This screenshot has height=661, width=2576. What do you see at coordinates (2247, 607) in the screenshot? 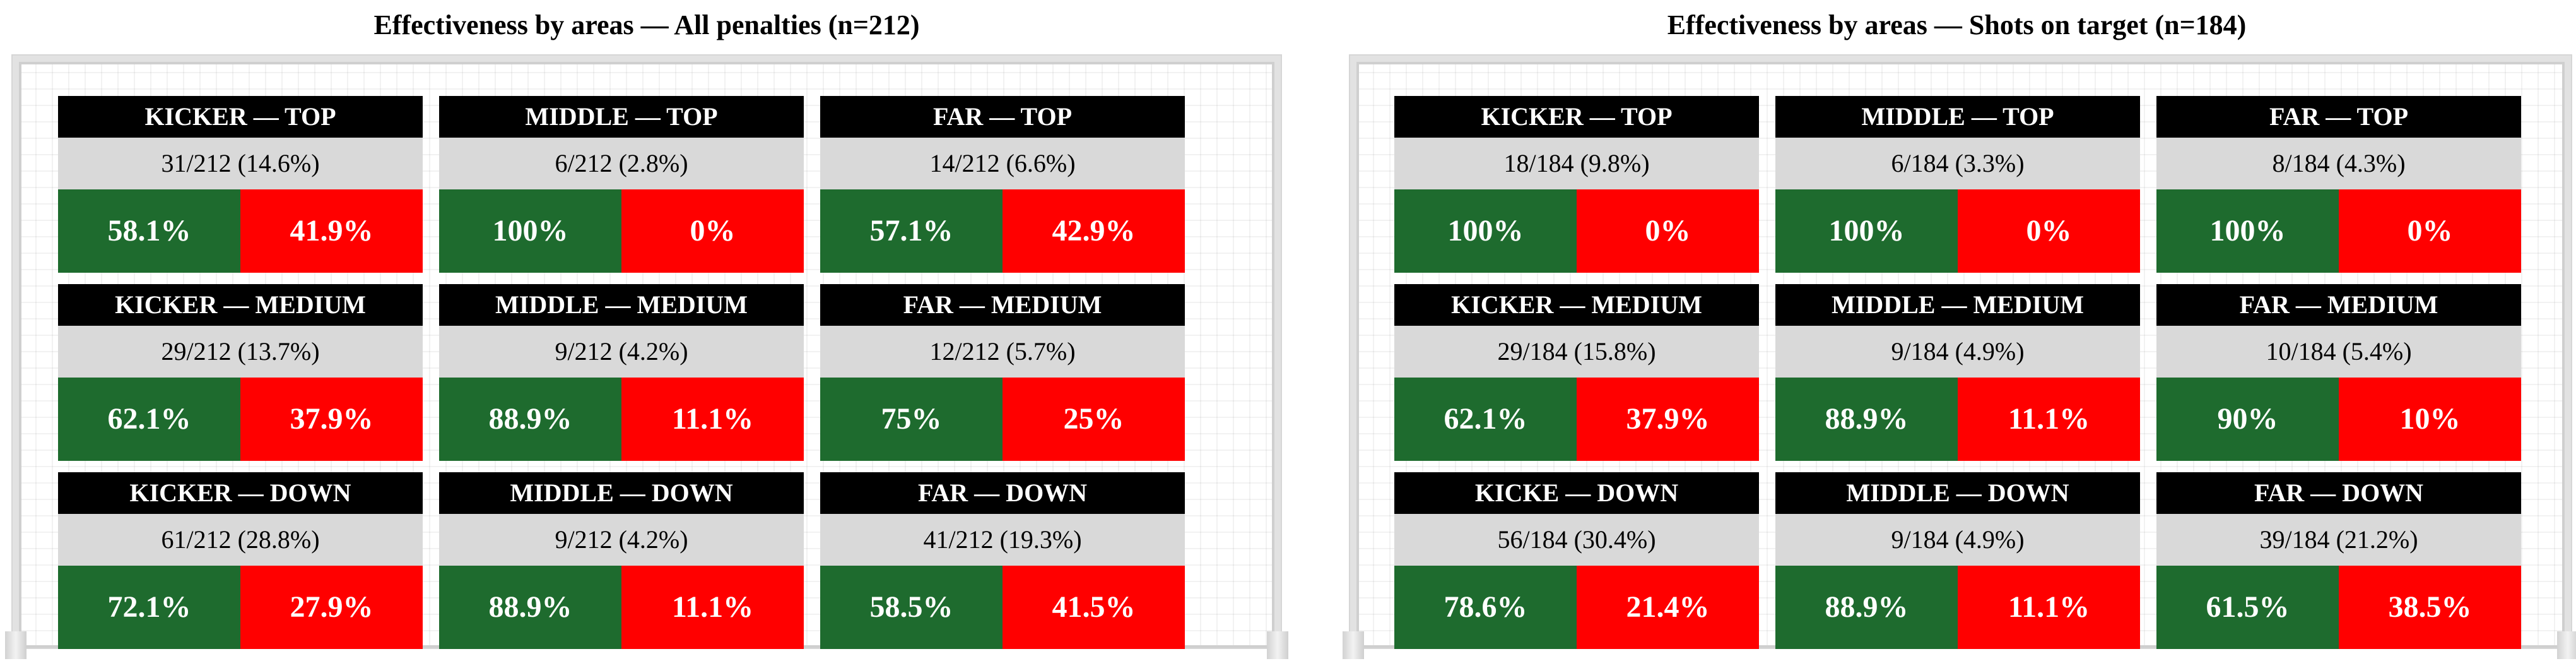
I see `scored-percentage: 61.5%` at bounding box center [2247, 607].